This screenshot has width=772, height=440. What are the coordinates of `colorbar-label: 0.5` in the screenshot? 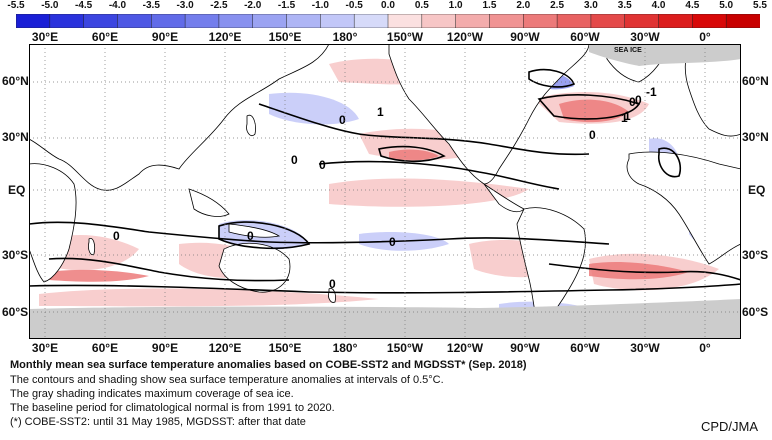 It's located at (421, 5).